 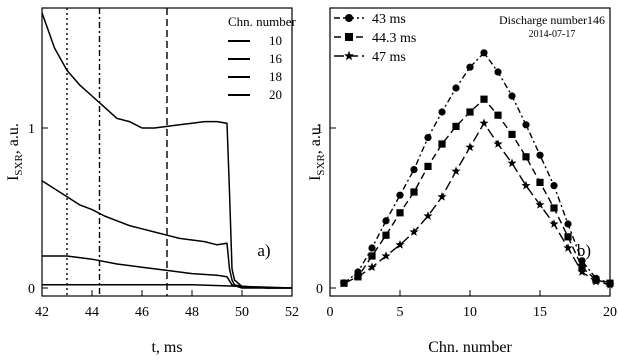 What do you see at coordinates (552, 20) in the screenshot?
I see `panel-b-title: Discharge number146` at bounding box center [552, 20].